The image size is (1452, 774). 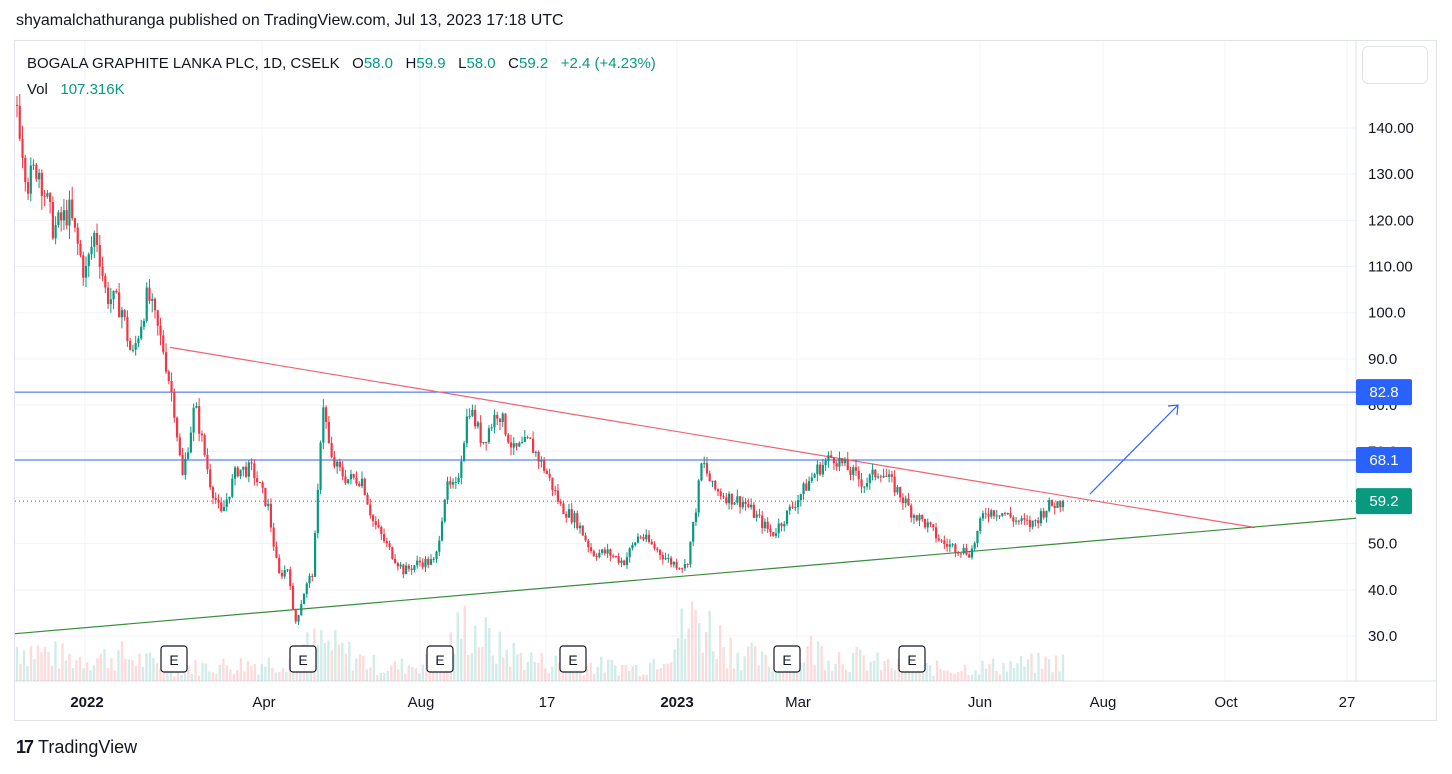 What do you see at coordinates (88, 747) in the screenshot?
I see `brand-name: TradingView` at bounding box center [88, 747].